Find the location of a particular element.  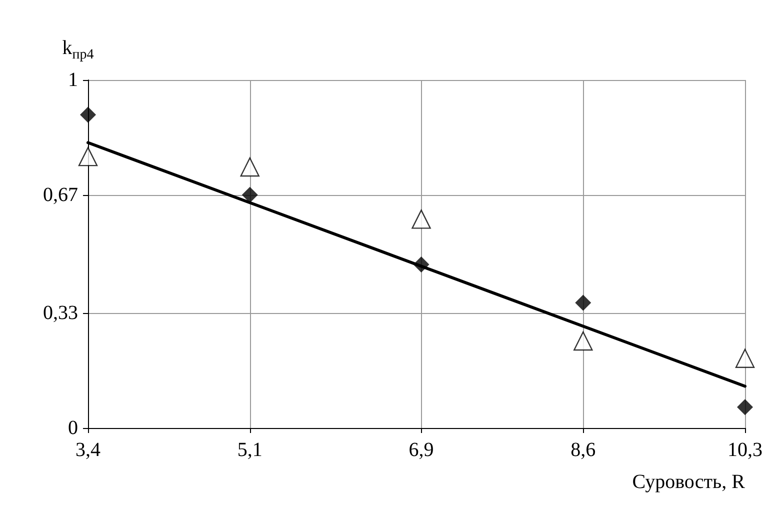

x-tick-label: 6,9 is located at coordinates (421, 450).